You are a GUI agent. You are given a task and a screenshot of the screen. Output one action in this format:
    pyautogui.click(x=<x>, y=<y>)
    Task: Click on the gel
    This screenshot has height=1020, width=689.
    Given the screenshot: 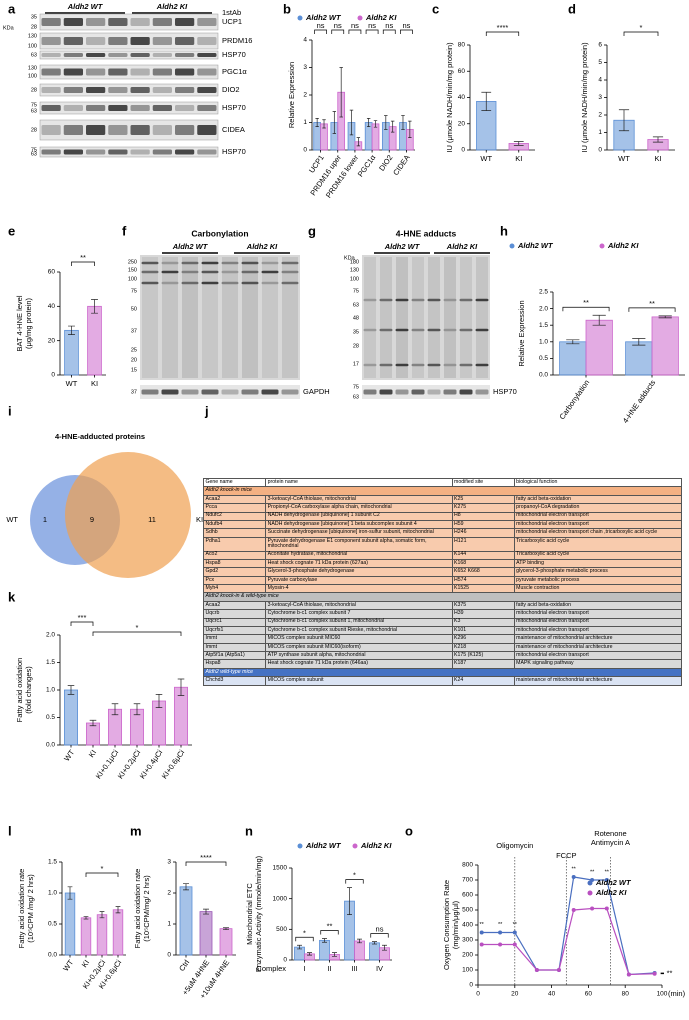 What is the action you would take?
    pyautogui.click(x=426, y=317)
    